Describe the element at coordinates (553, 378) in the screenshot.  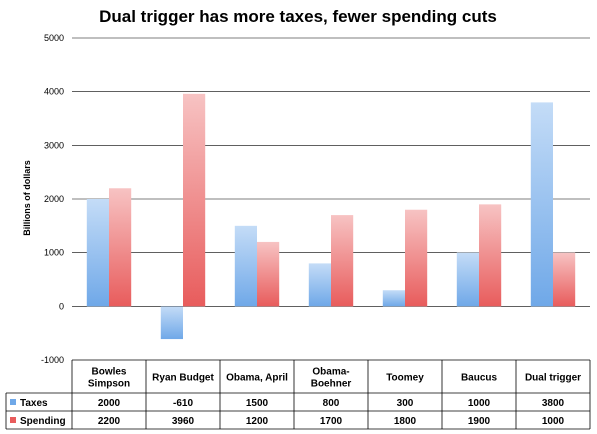
I see `category-label: Dual trigger` at that location.